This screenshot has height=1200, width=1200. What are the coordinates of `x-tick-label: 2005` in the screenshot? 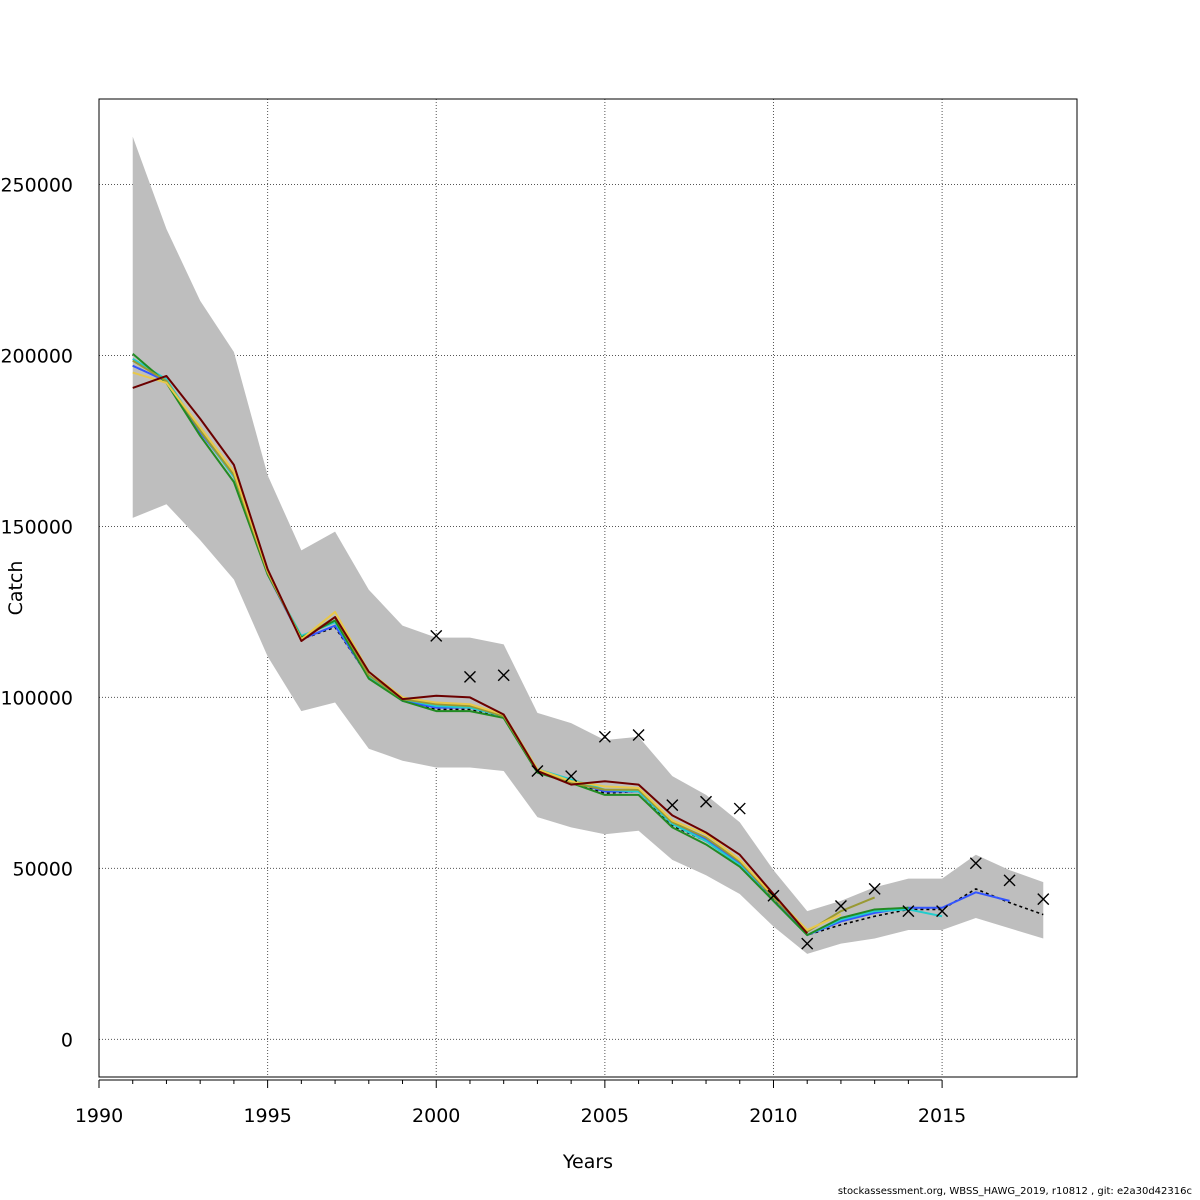 It's located at (605, 1116).